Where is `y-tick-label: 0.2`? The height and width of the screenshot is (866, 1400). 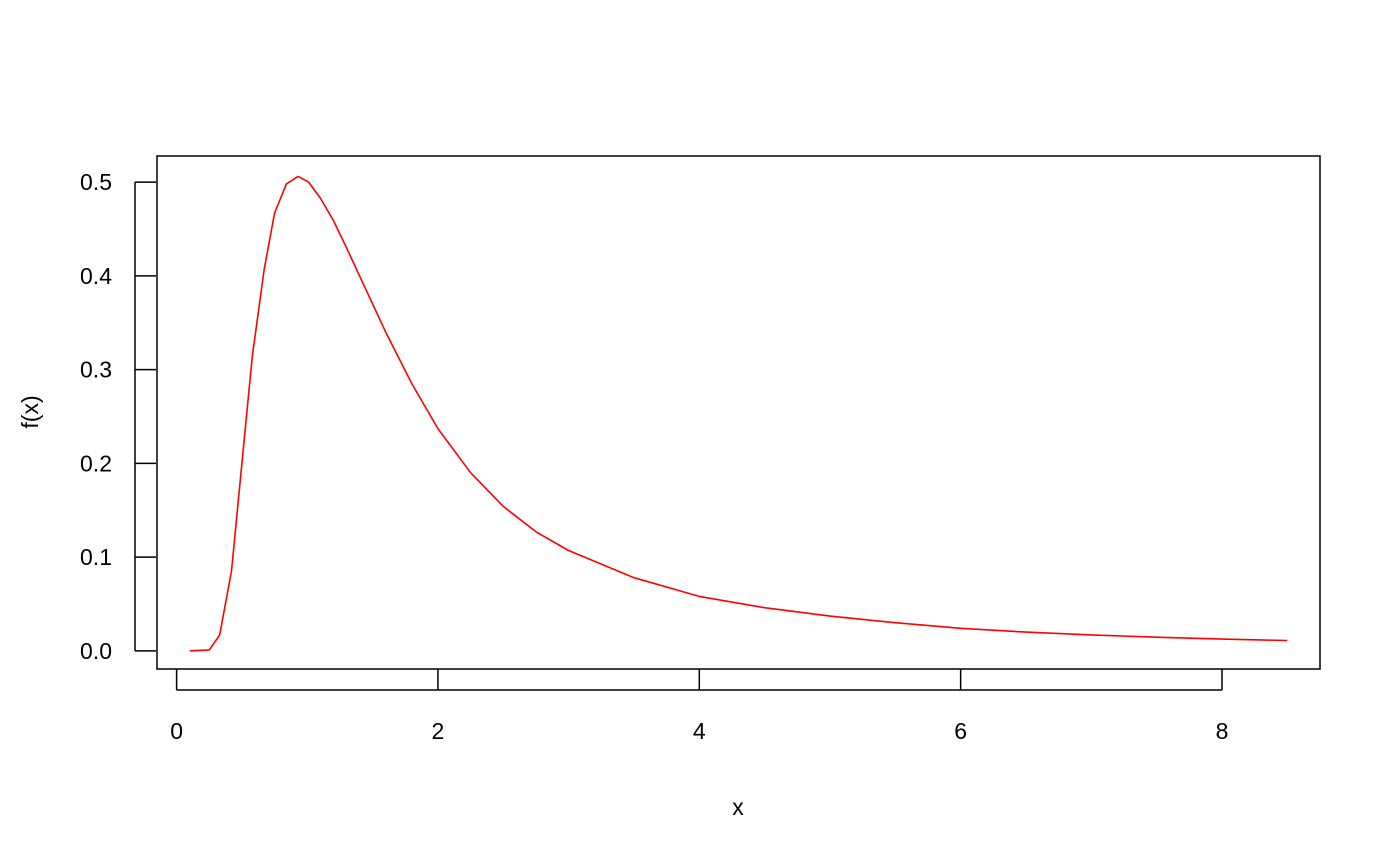 y-tick-label: 0.2 is located at coordinates (96, 463).